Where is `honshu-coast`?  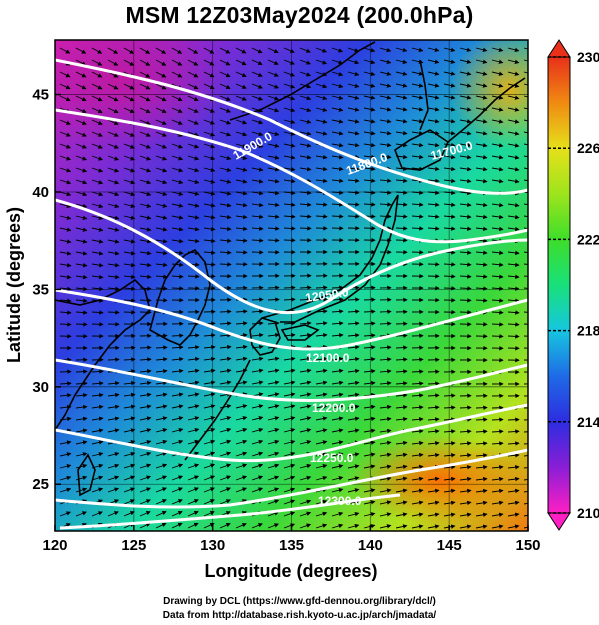
honshu-coast is located at coordinates (330, 258).